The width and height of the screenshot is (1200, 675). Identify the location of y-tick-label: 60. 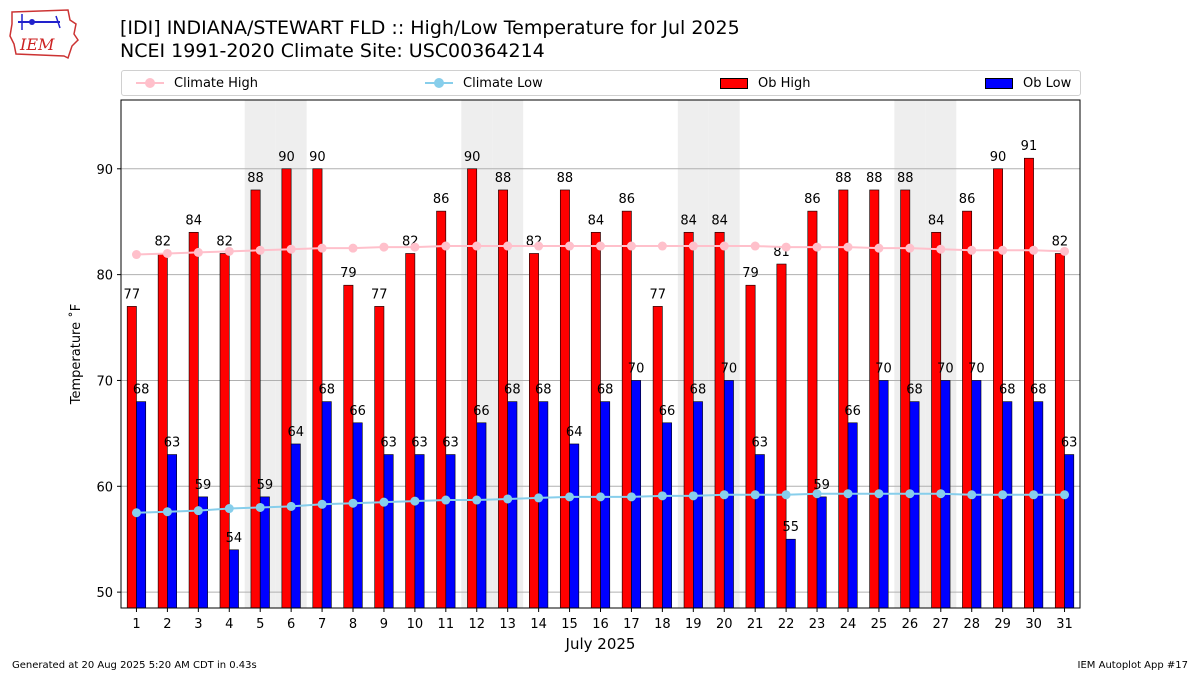
(104, 487).